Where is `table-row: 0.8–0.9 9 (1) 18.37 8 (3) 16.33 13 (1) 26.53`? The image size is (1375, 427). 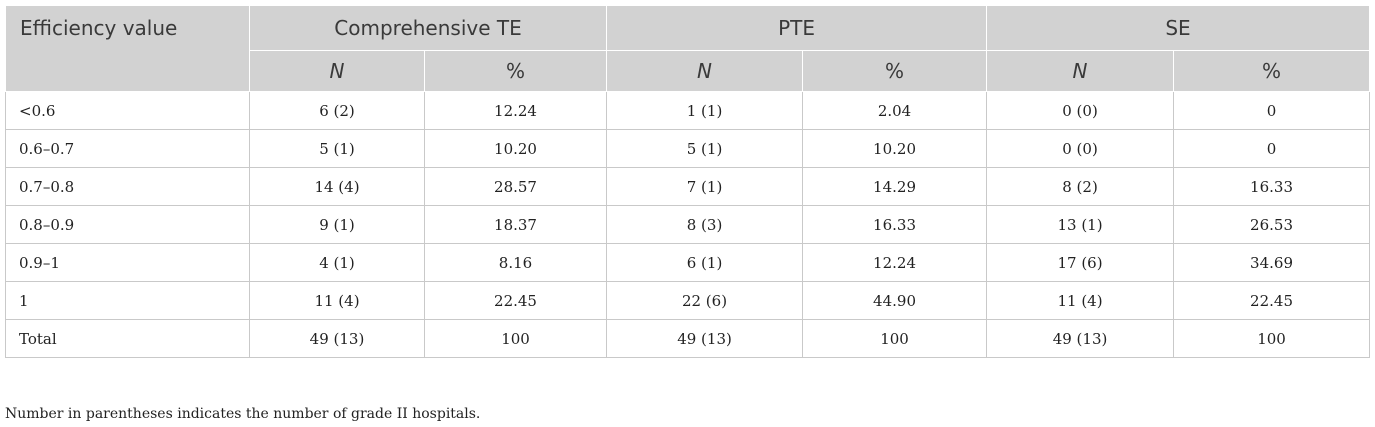
table-row: 0.8–0.9 9 (1) 18.37 8 (3) 16.33 13 (1) 26.53 is located at coordinates (688, 224).